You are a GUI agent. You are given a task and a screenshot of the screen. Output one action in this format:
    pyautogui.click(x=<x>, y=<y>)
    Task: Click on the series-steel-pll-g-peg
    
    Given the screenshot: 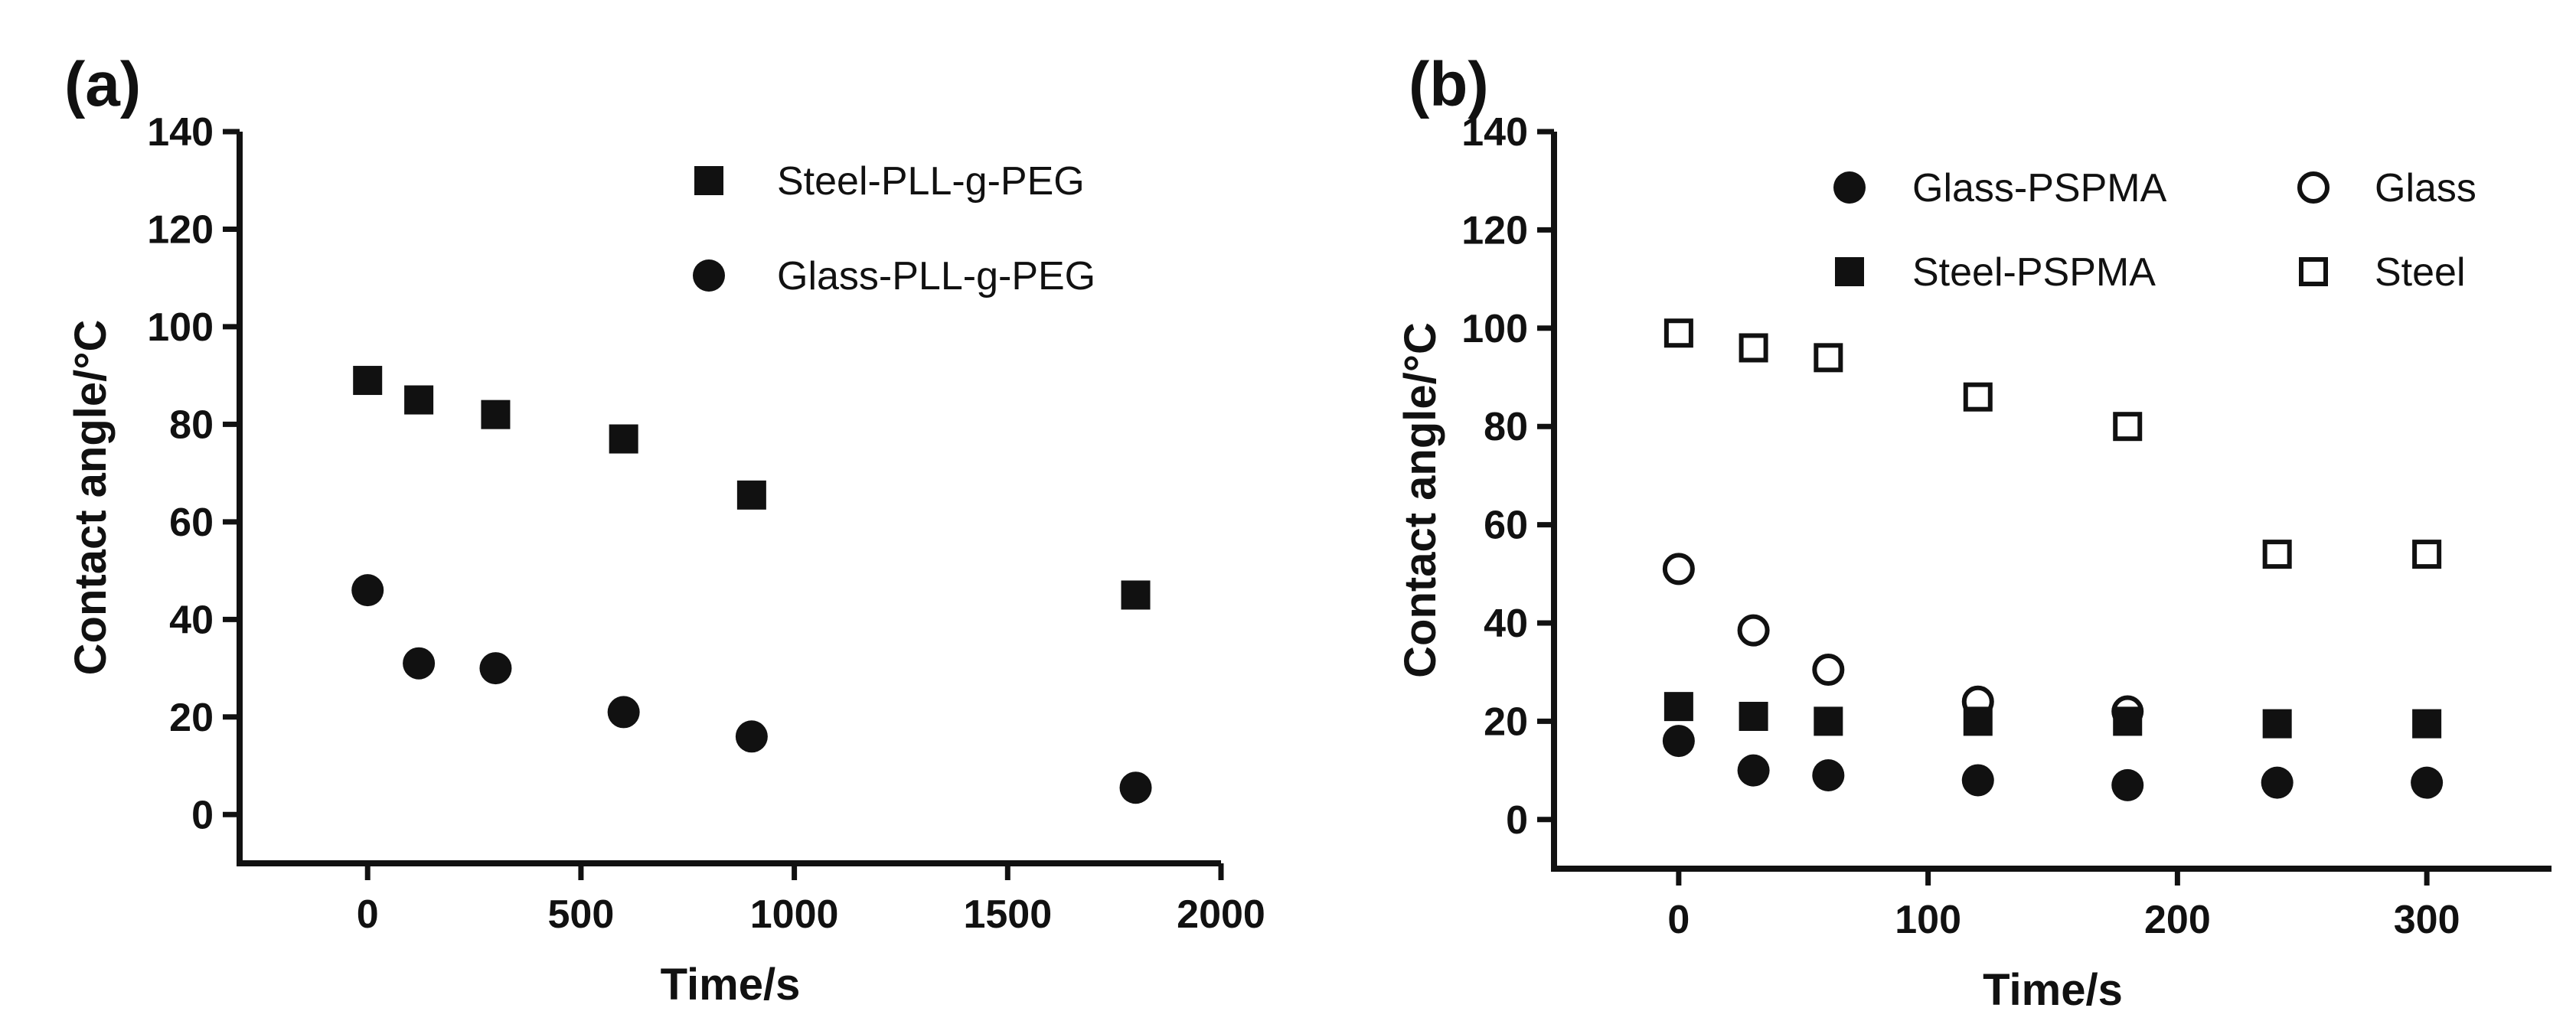 What is the action you would take?
    pyautogui.click(x=752, y=488)
    